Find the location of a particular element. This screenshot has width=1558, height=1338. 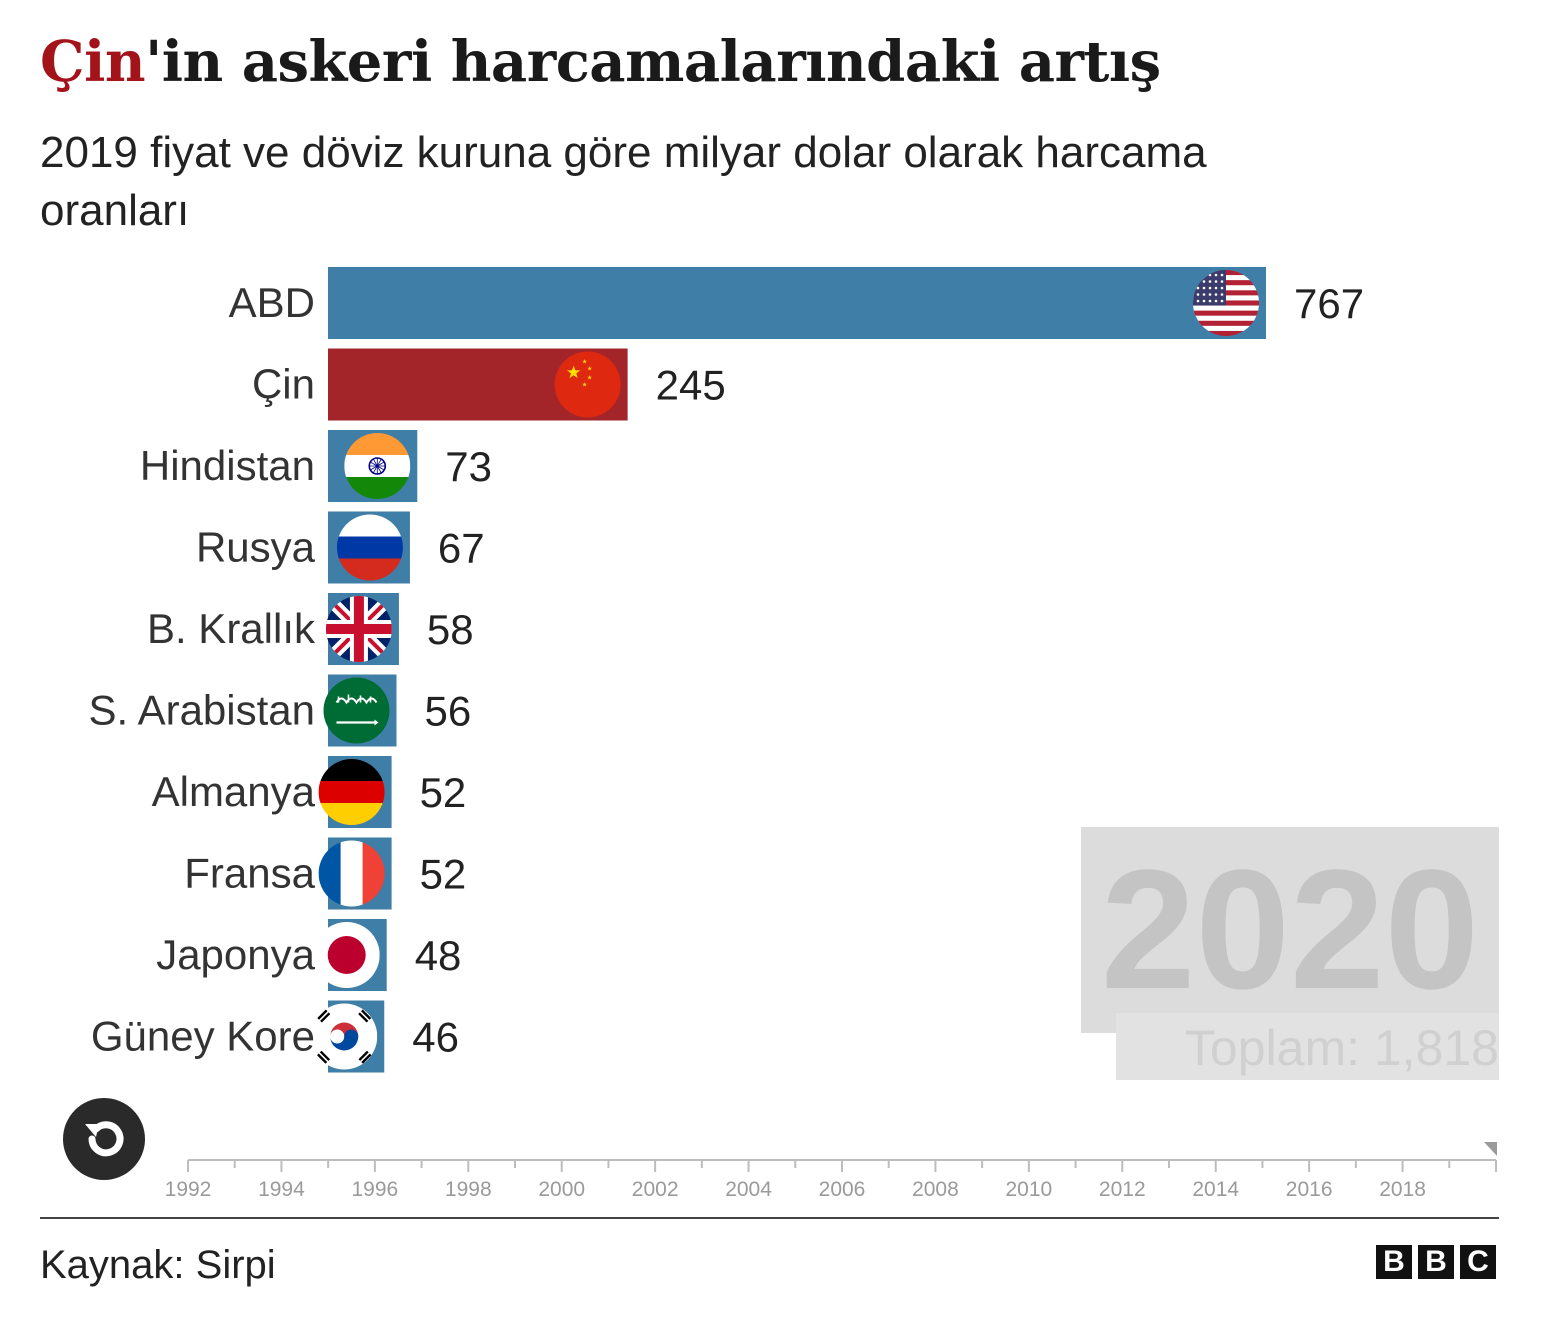

timeline-tick-label: 2010 is located at coordinates (1028, 1189).